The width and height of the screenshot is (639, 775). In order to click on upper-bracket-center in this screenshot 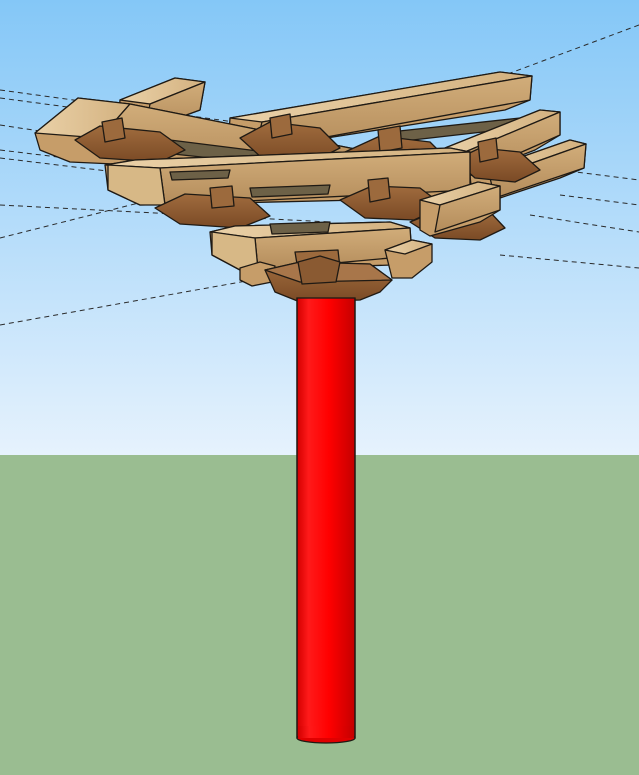, I will do `click(290, 138)`.